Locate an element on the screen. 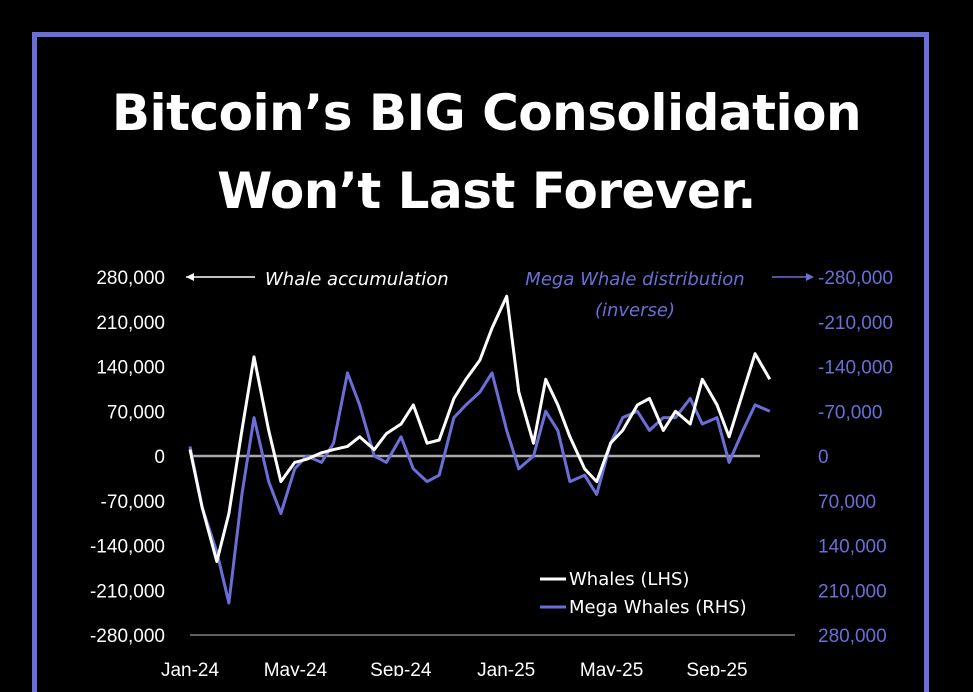 This screenshot has height=692, width=973. left-tick-label: -140,000 is located at coordinates (127, 547).